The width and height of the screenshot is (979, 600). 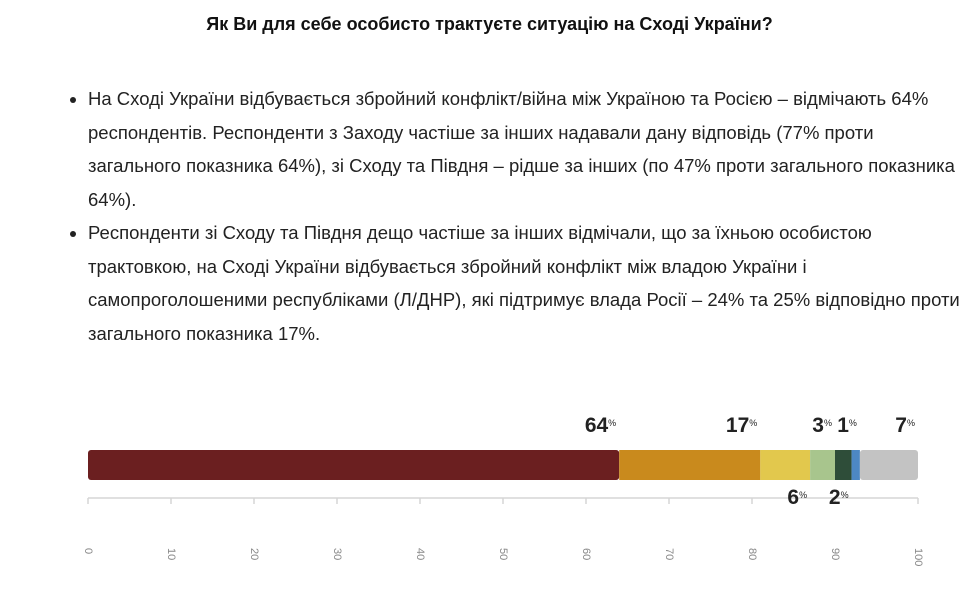 I want to click on x-tick-label: 30, so click(x=337, y=554).